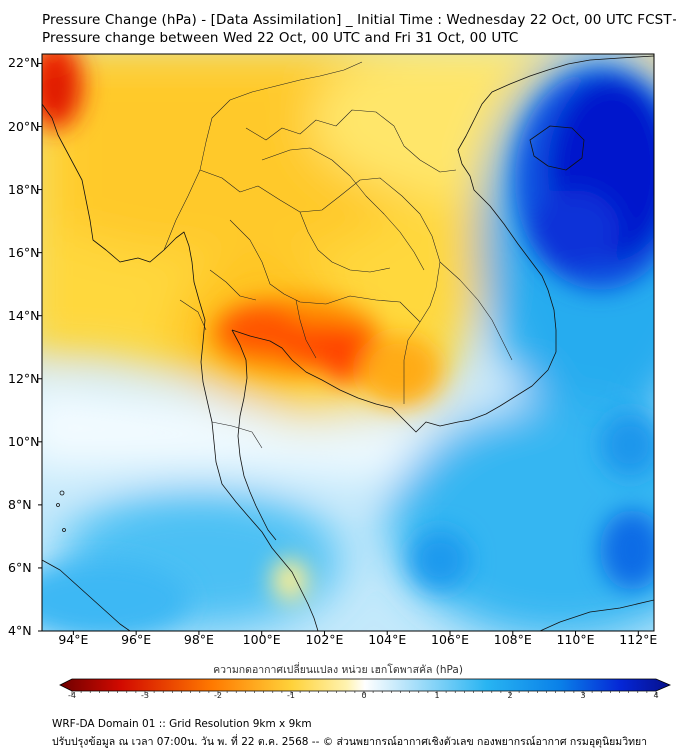 The image size is (676, 756). What do you see at coordinates (261, 639) in the screenshot?
I see `lon-label: 100°E` at bounding box center [261, 639].